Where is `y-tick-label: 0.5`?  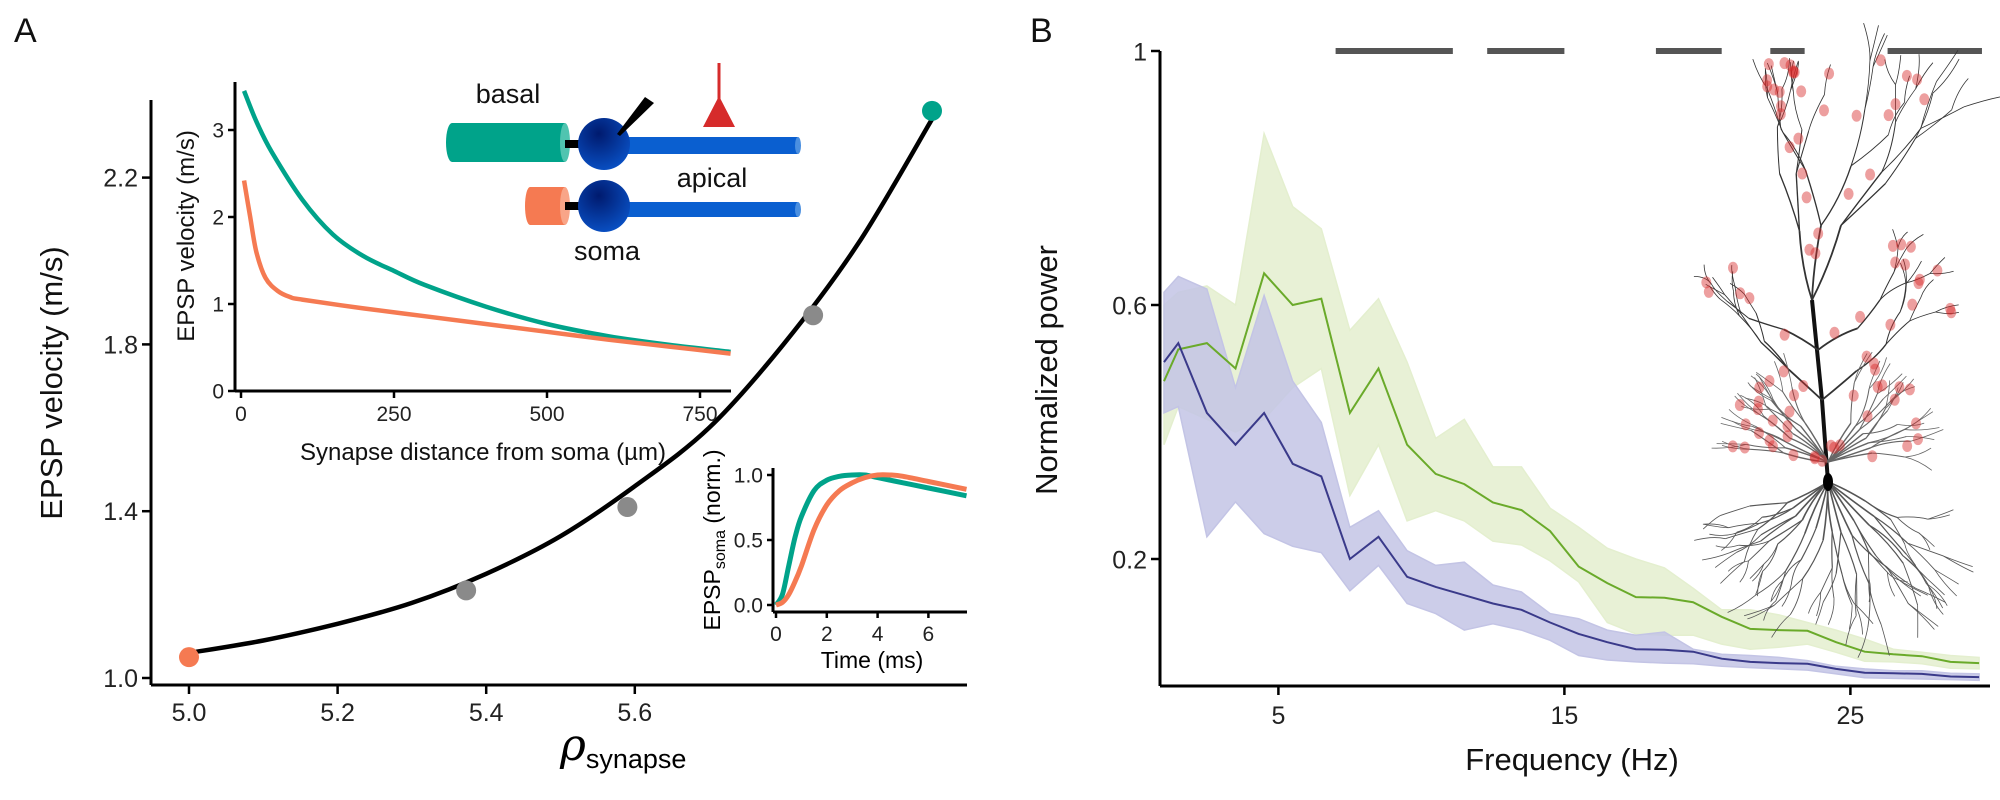
y-tick-label: 0.5 is located at coordinates (748, 541).